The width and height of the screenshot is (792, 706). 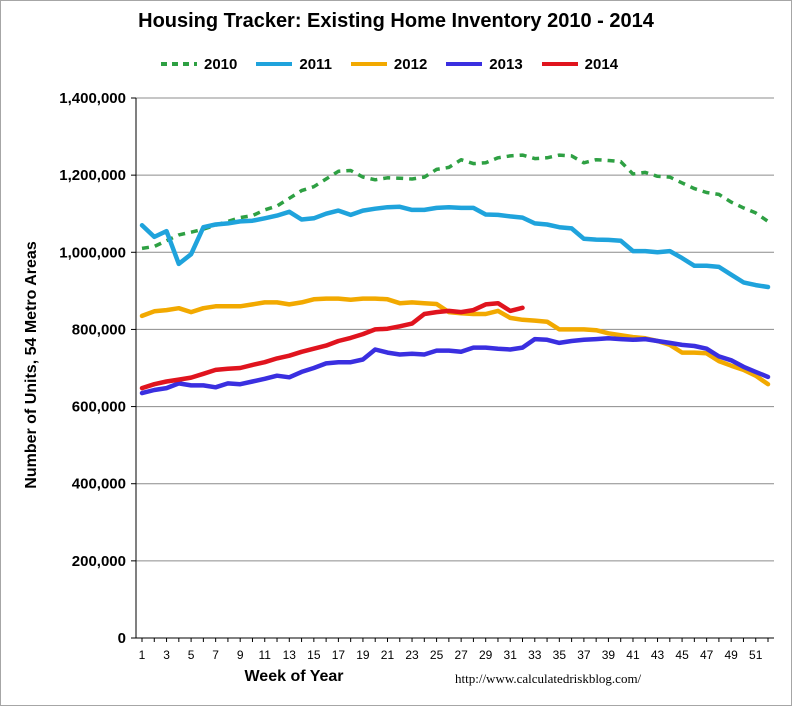 What do you see at coordinates (142, 655) in the screenshot?
I see `x-tick-label: 1` at bounding box center [142, 655].